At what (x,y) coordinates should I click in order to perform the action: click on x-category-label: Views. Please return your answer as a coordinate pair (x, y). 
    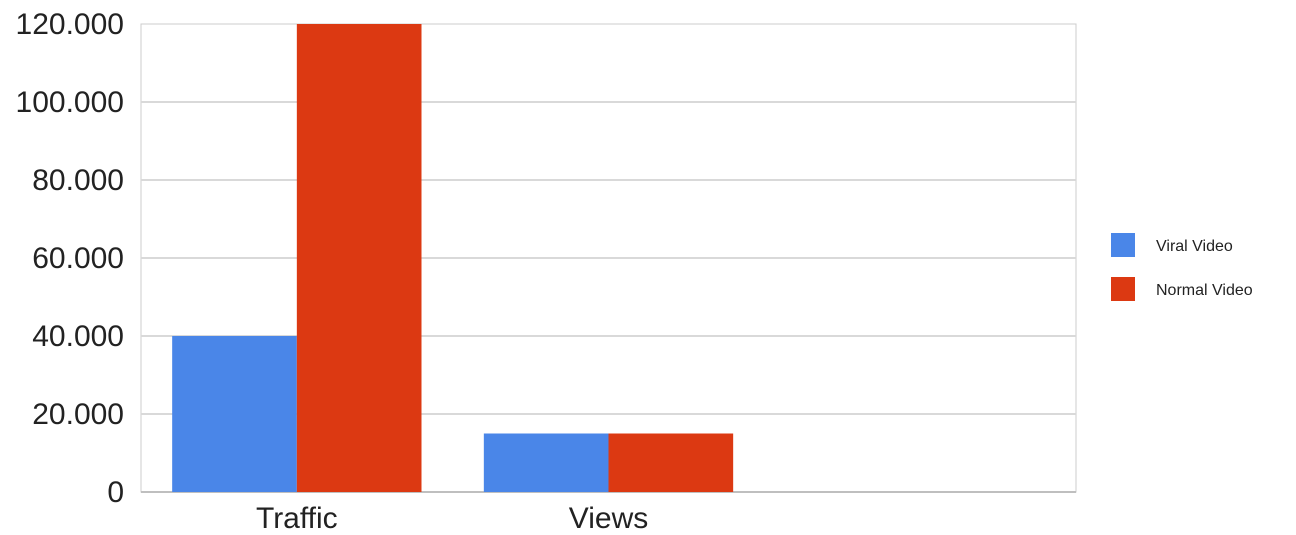
    Looking at the image, I should click on (608, 518).